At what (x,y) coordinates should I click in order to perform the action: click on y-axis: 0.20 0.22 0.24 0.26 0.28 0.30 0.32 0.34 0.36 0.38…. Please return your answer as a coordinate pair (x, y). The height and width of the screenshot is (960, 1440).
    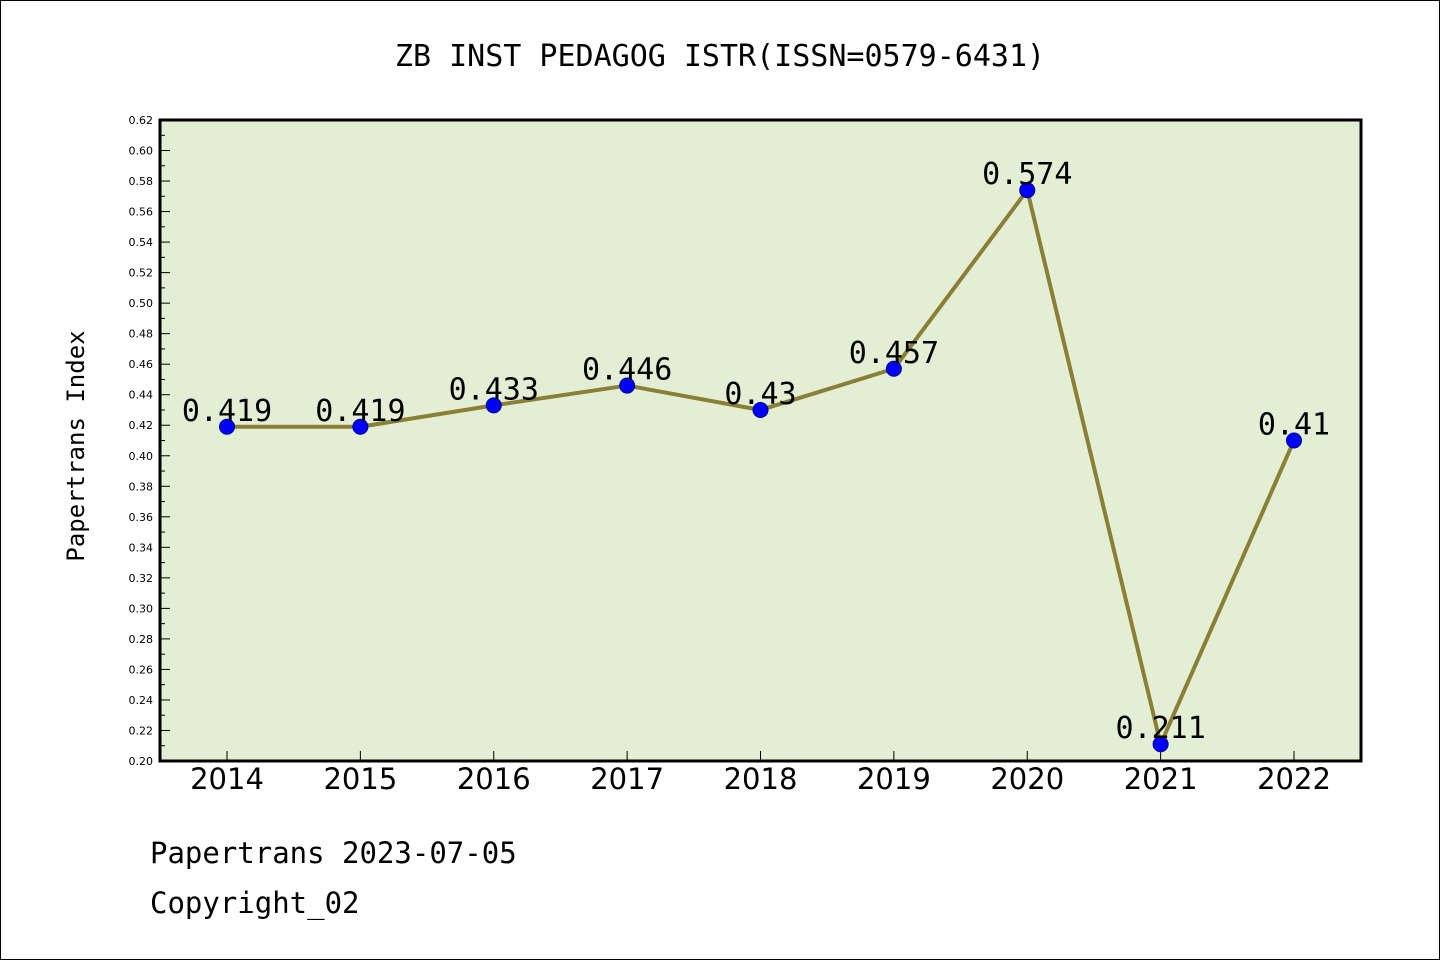
    Looking at the image, I should click on (149, 441).